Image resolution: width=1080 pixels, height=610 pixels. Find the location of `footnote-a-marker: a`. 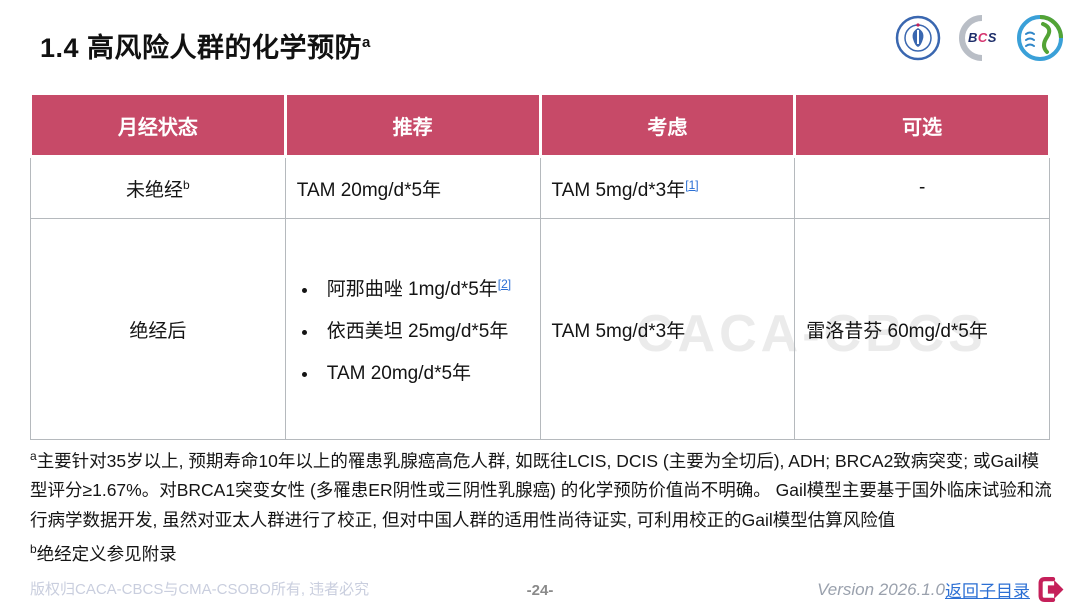

footnote-a-marker: a is located at coordinates (33, 456).